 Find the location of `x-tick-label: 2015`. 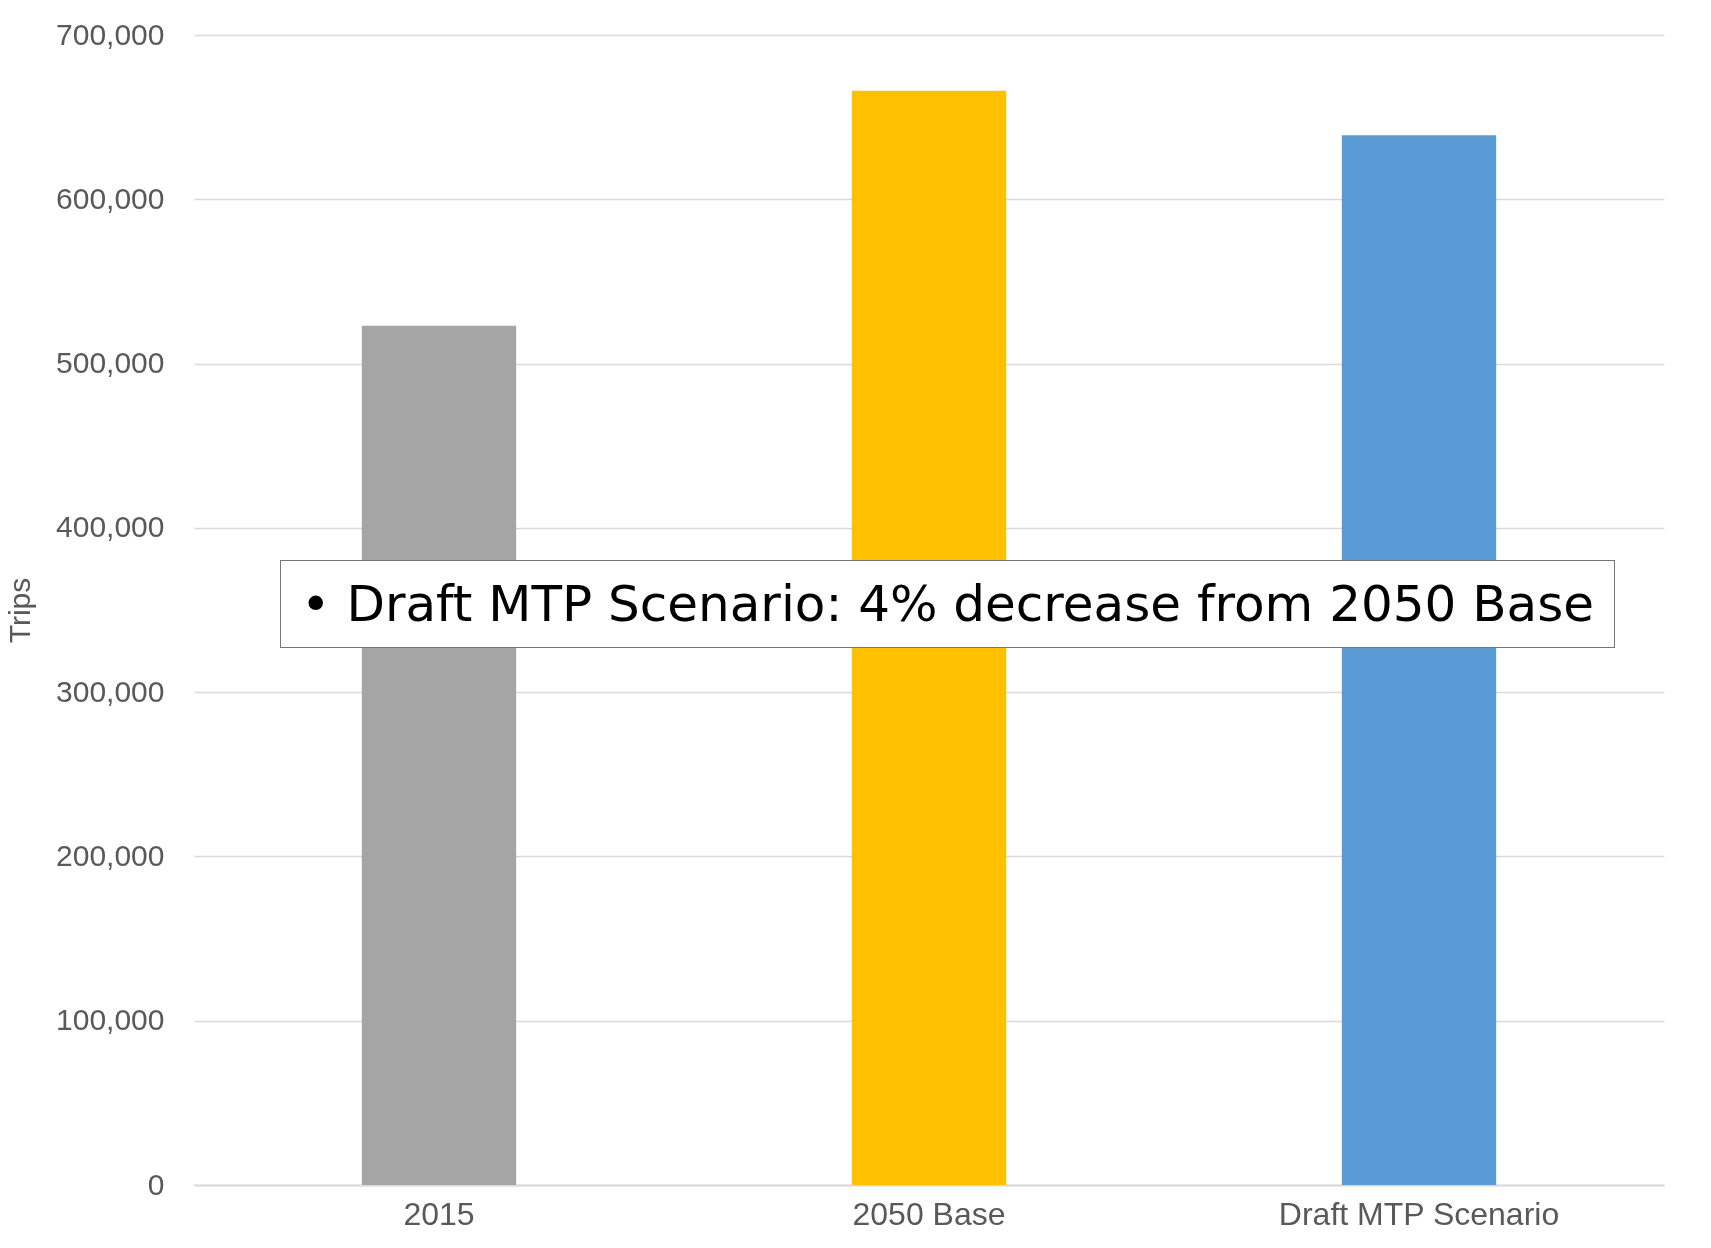

x-tick-label: 2015 is located at coordinates (439, 1213).